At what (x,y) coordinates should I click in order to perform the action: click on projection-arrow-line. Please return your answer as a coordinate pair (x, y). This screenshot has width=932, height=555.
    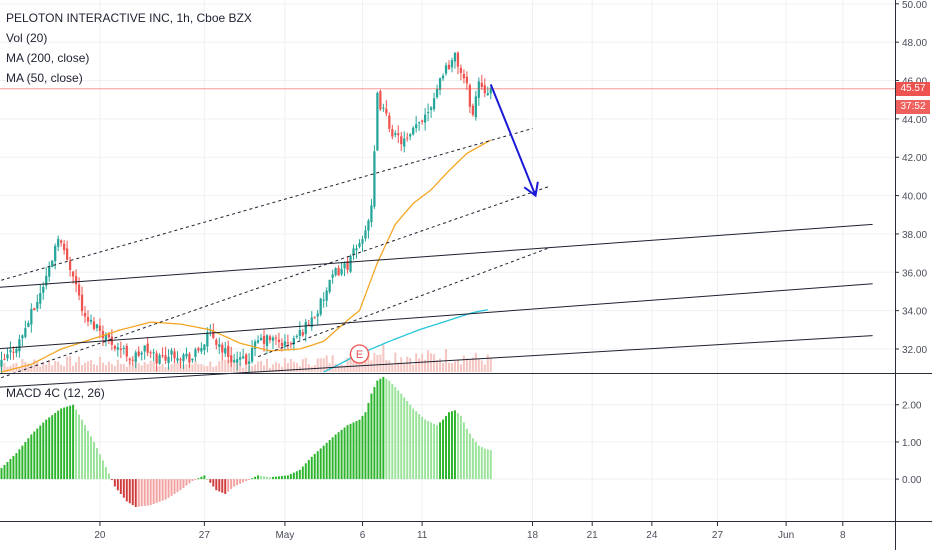
    Looking at the image, I should click on (513, 139).